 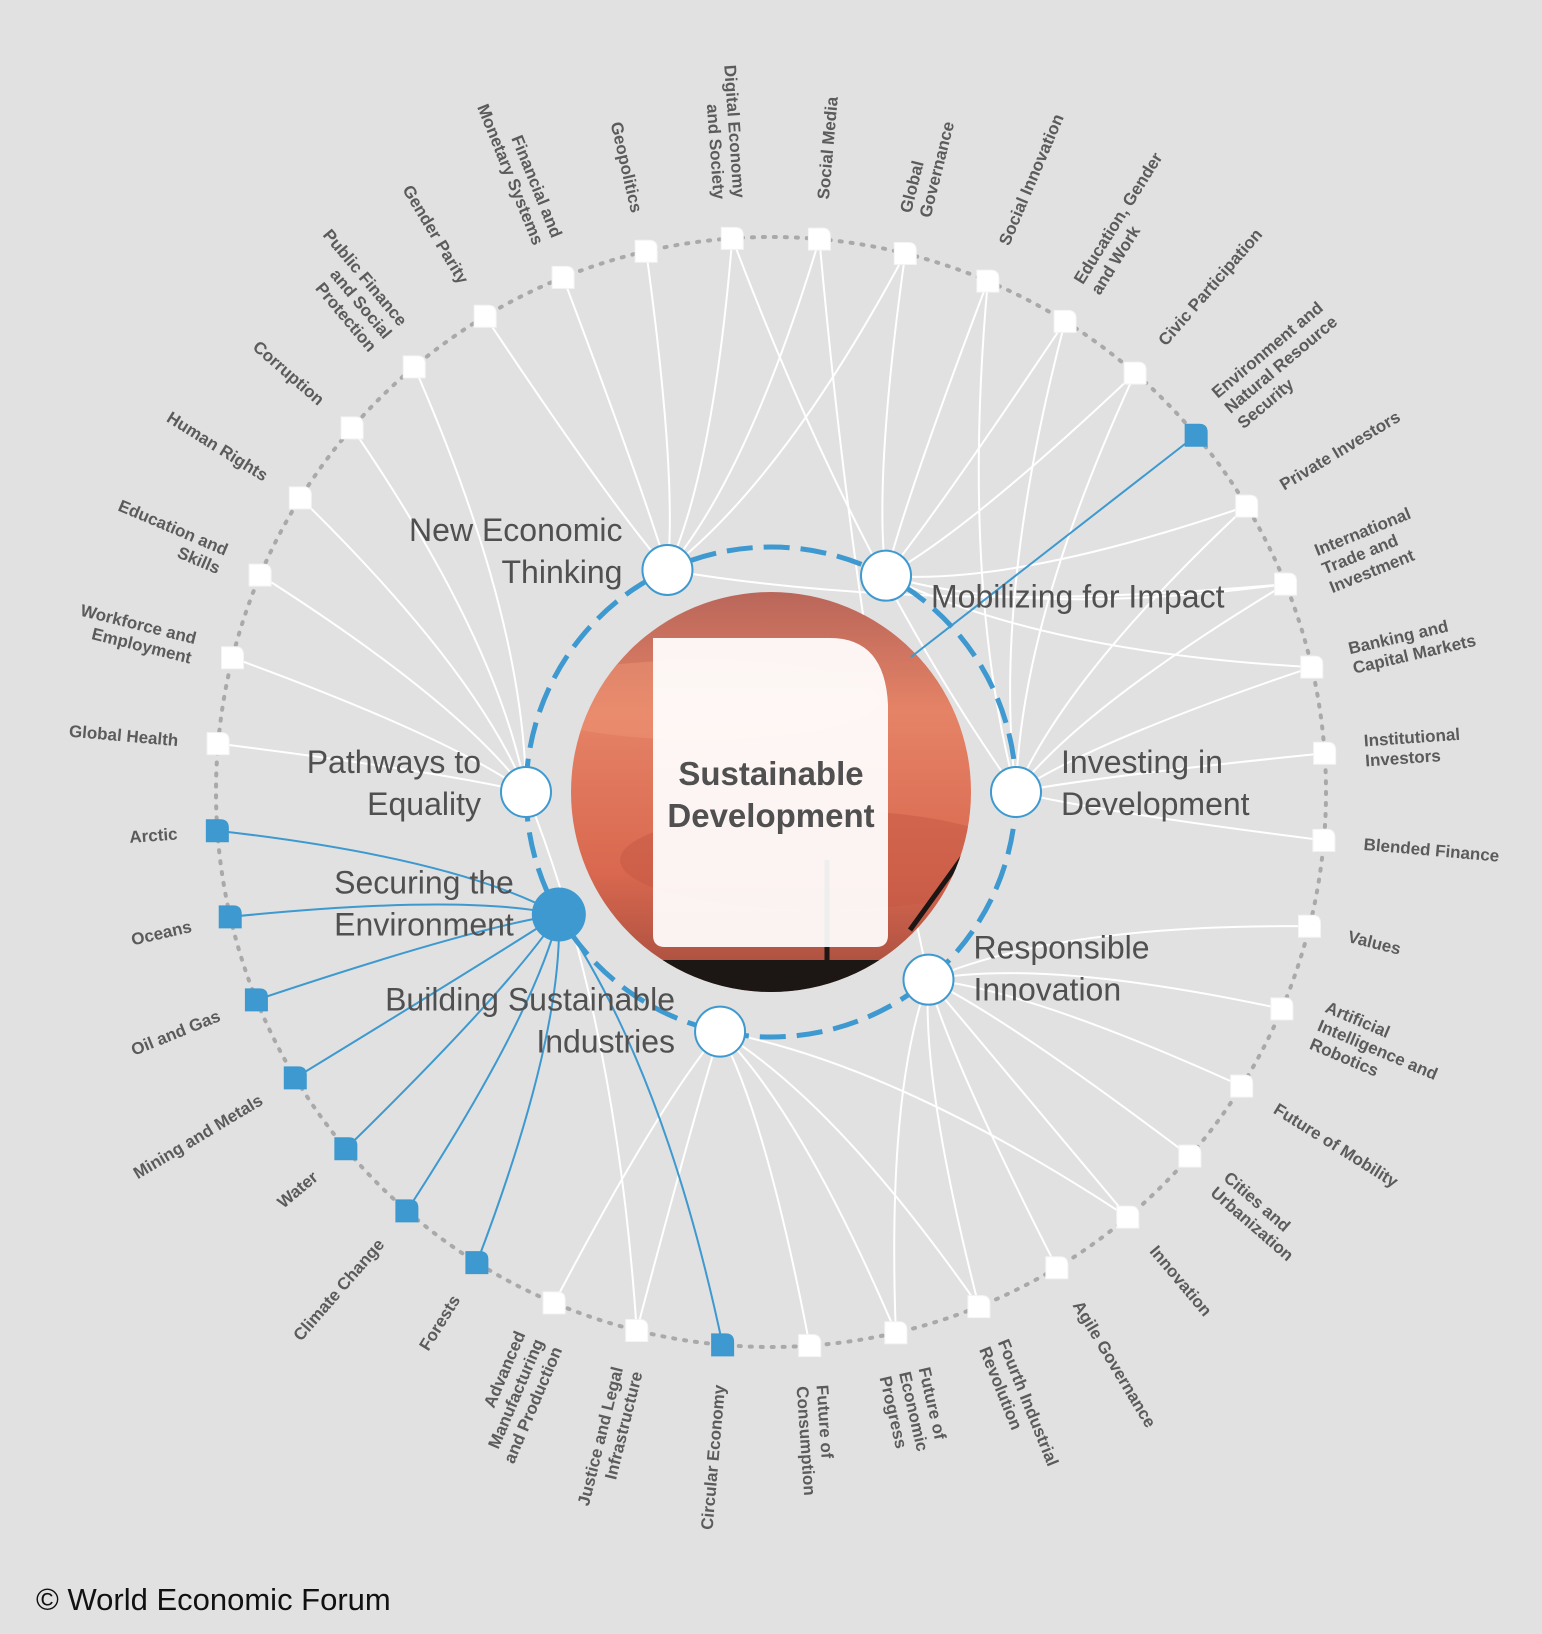 What do you see at coordinates (1026, 969) in the screenshot?
I see `hub-res: Responsible Innovation` at bounding box center [1026, 969].